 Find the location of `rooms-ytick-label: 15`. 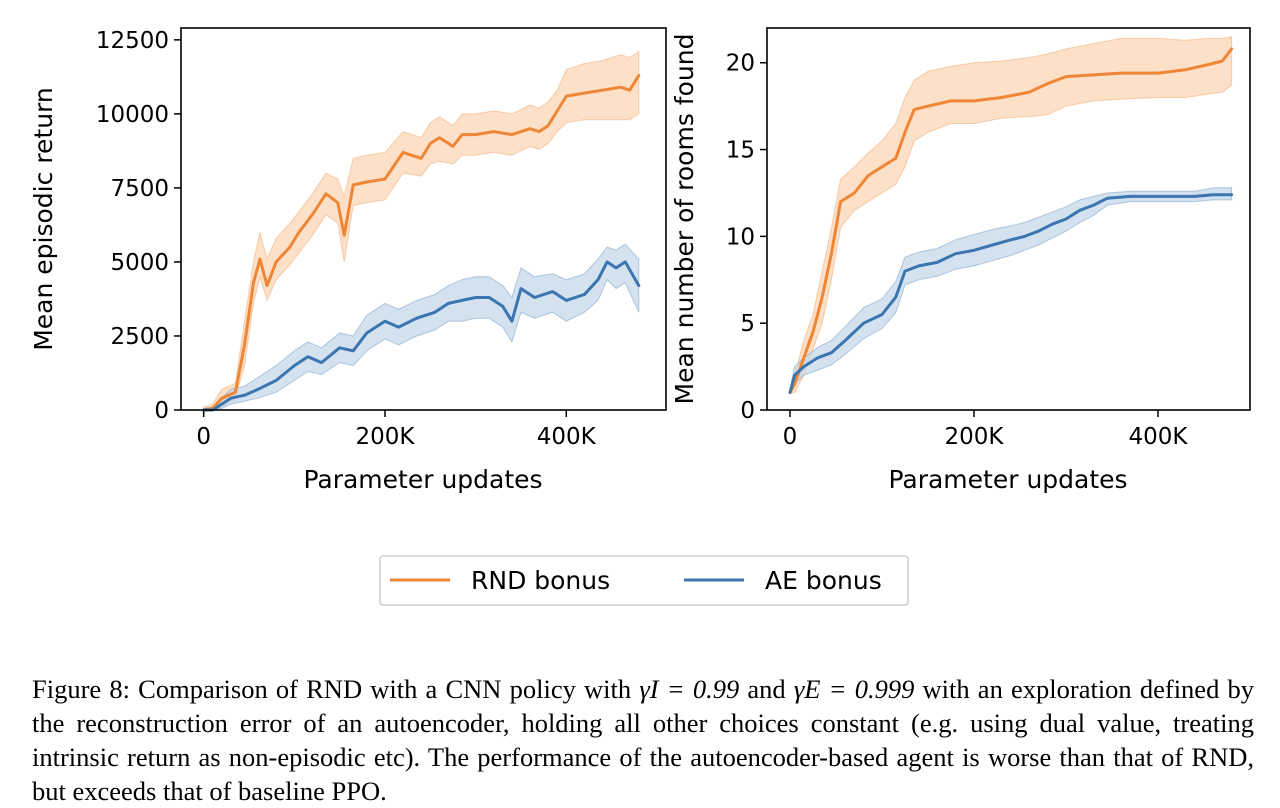

rooms-ytick-label: 15 is located at coordinates (740, 151).